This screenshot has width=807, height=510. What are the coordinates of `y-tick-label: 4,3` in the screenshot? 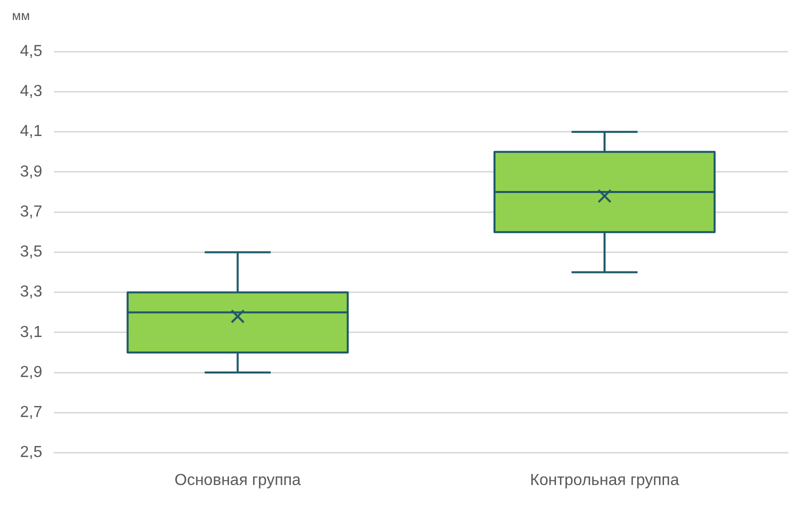 It's located at (31, 91).